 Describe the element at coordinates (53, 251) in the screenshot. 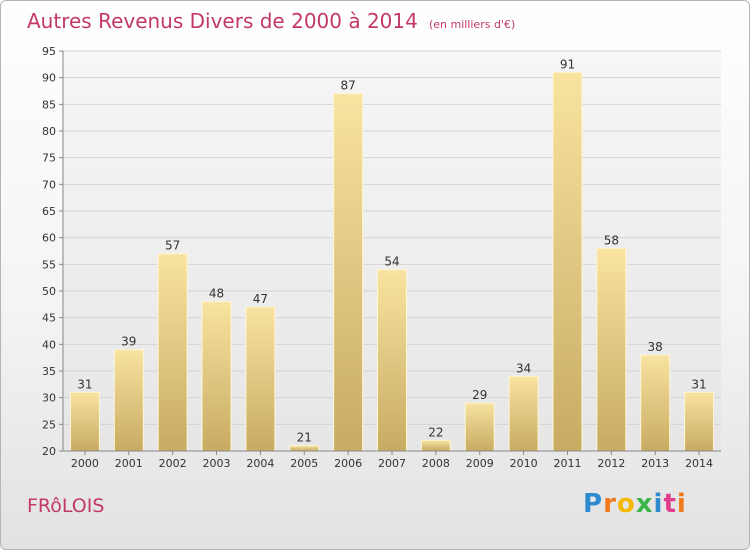

I see `y-axis: 20 25 30 35 40 45 50 55 60 65 70 75 80 85 90 95` at that location.